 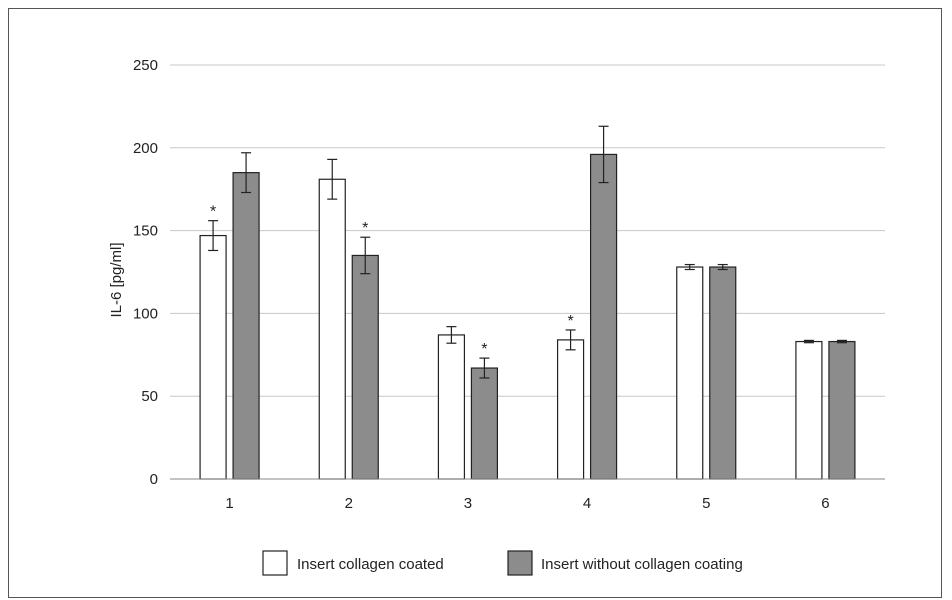 I want to click on x-tick-label: 6, so click(x=825, y=503).